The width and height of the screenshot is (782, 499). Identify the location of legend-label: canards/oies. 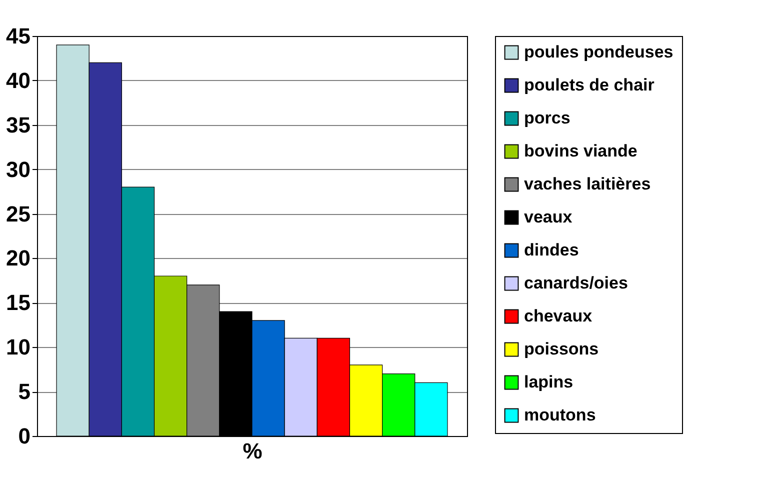
(576, 283).